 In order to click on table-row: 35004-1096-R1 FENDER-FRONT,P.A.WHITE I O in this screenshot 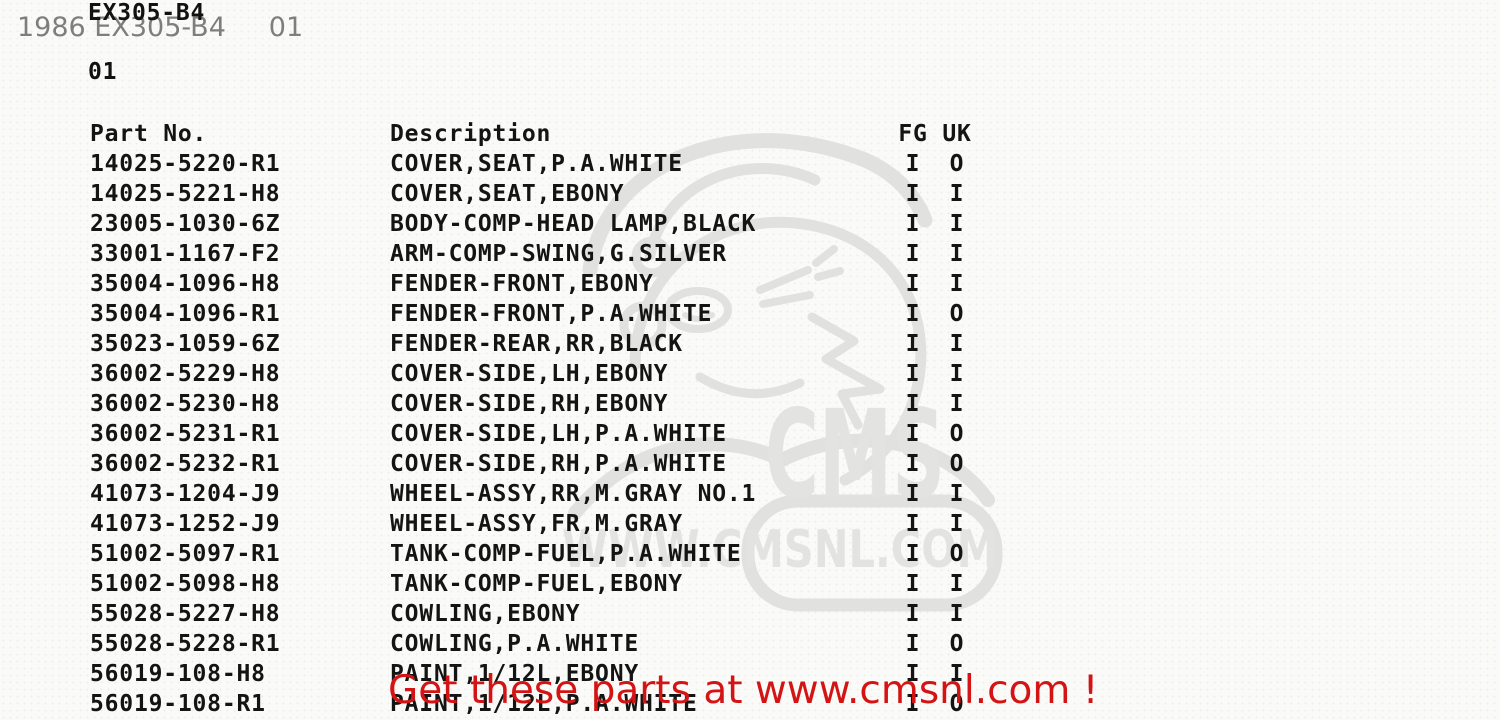, I will do `click(531, 314)`.